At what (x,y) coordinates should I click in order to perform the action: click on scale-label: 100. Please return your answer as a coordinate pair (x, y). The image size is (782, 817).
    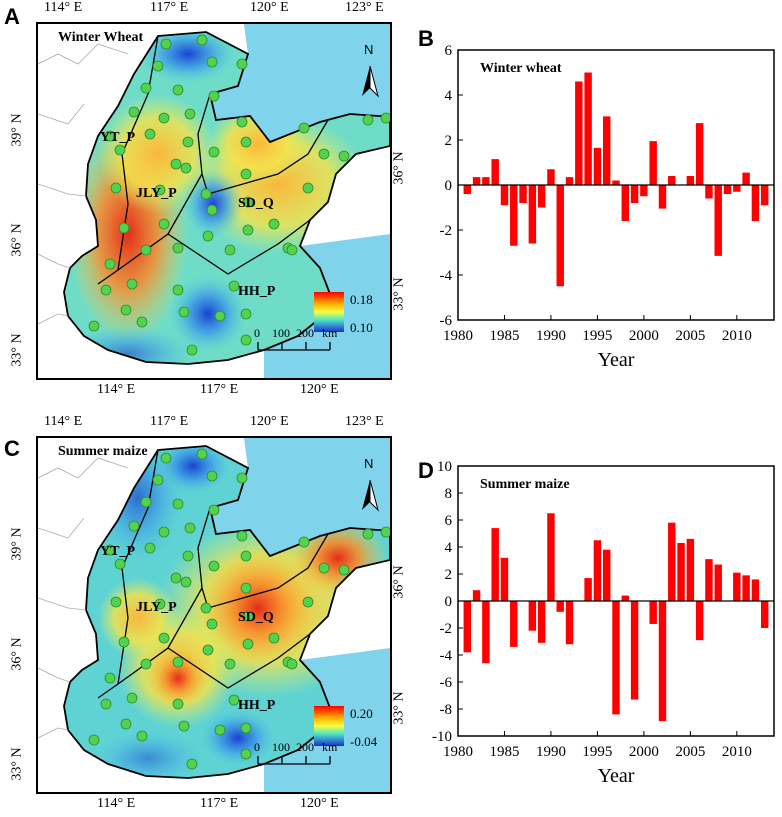
    Looking at the image, I should click on (281, 333).